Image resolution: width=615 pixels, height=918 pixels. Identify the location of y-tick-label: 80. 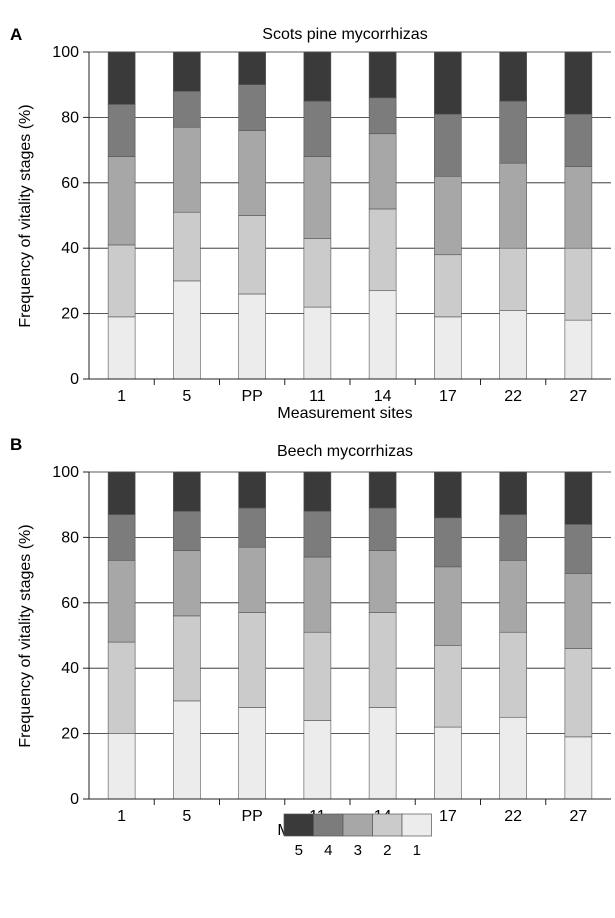
(70, 117).